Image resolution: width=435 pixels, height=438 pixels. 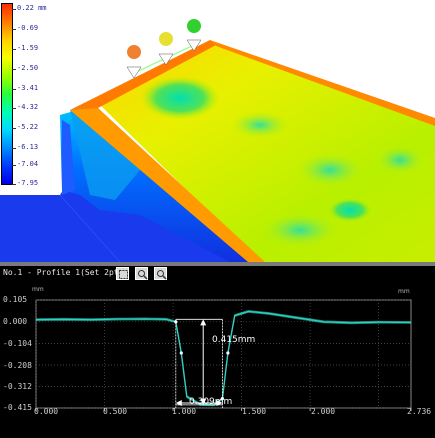 I want to click on zoom-out-button, so click(x=160, y=273).